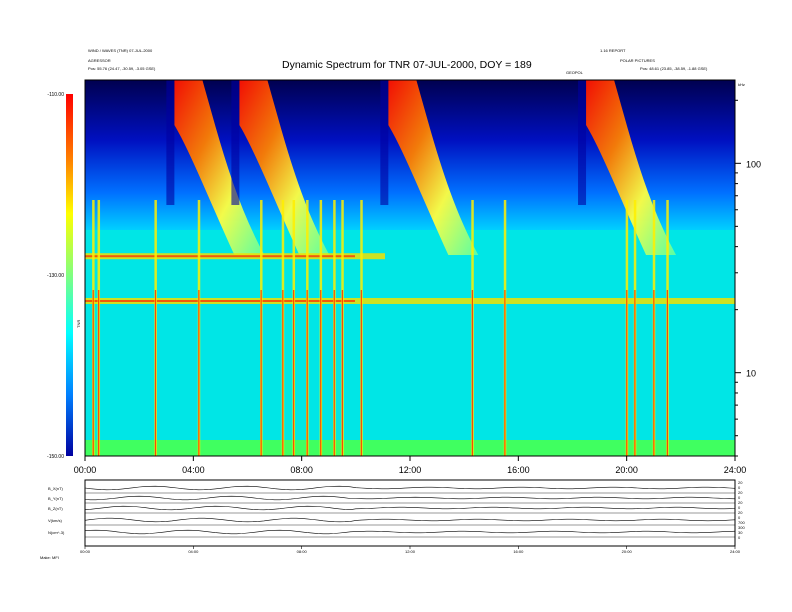 The width and height of the screenshot is (792, 612). Describe the element at coordinates (78, 324) in the screenshot. I see `colorbar-label: TNR` at that location.